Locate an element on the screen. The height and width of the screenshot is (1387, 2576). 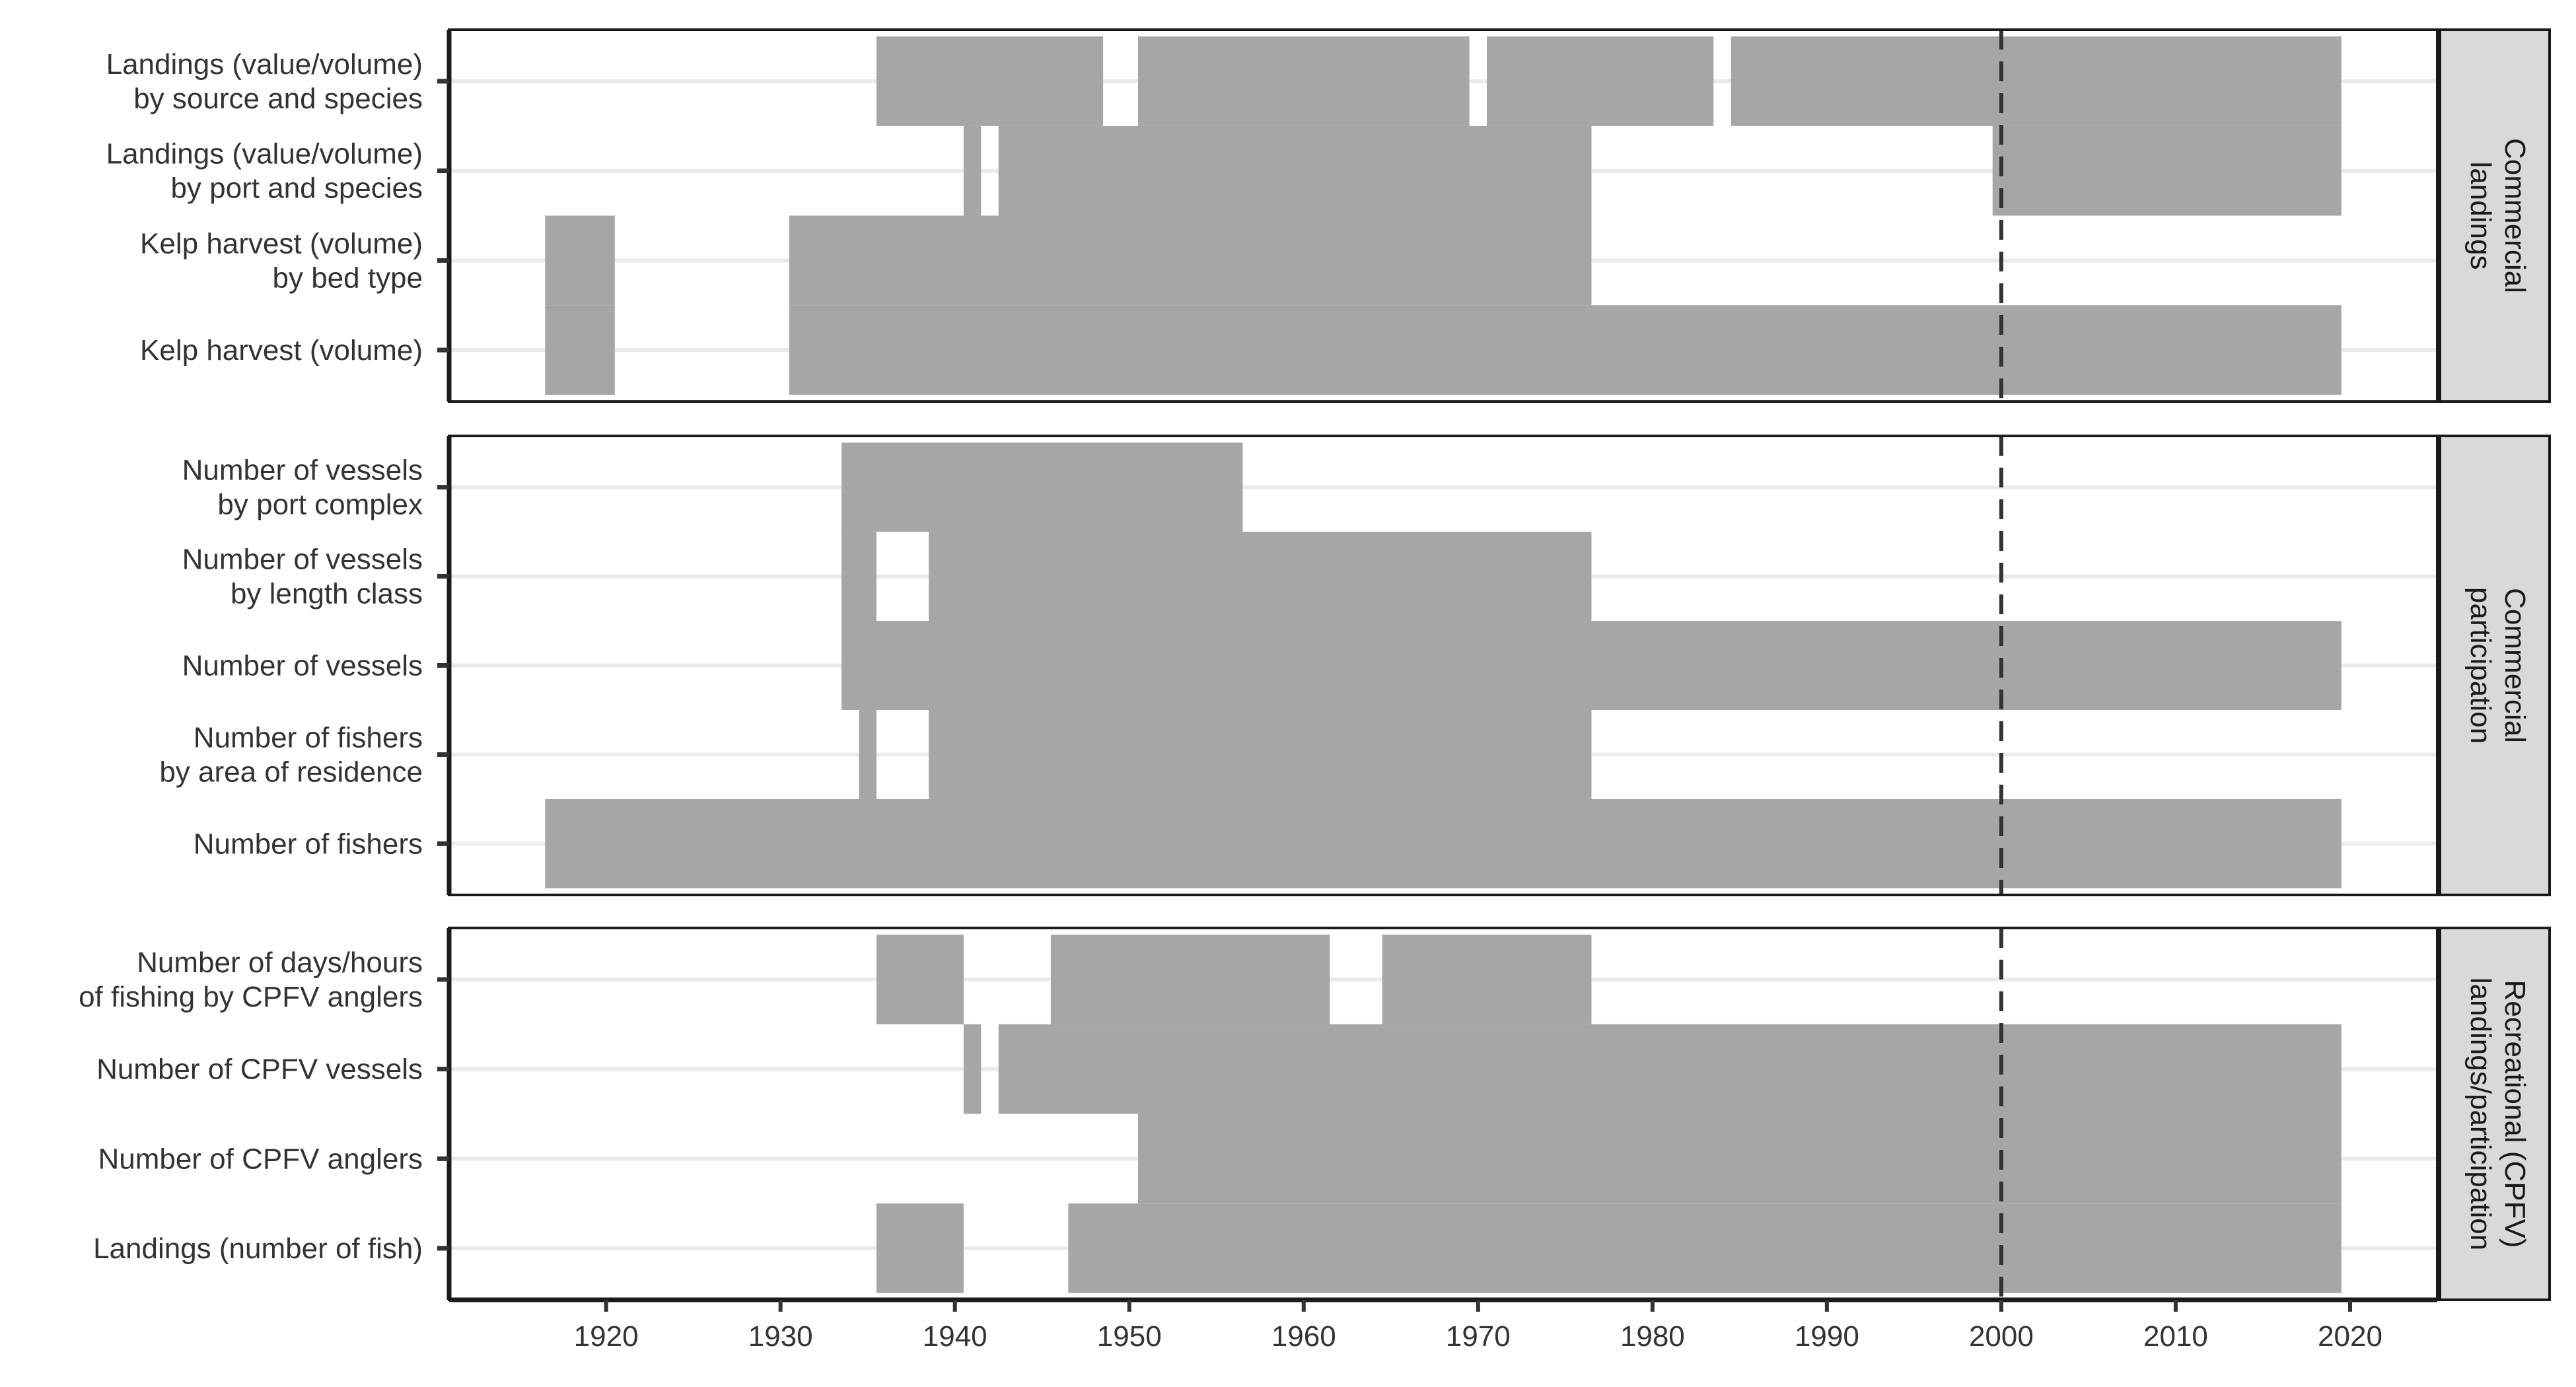
y-tick-label: Number of vessels is located at coordinates (302, 666).